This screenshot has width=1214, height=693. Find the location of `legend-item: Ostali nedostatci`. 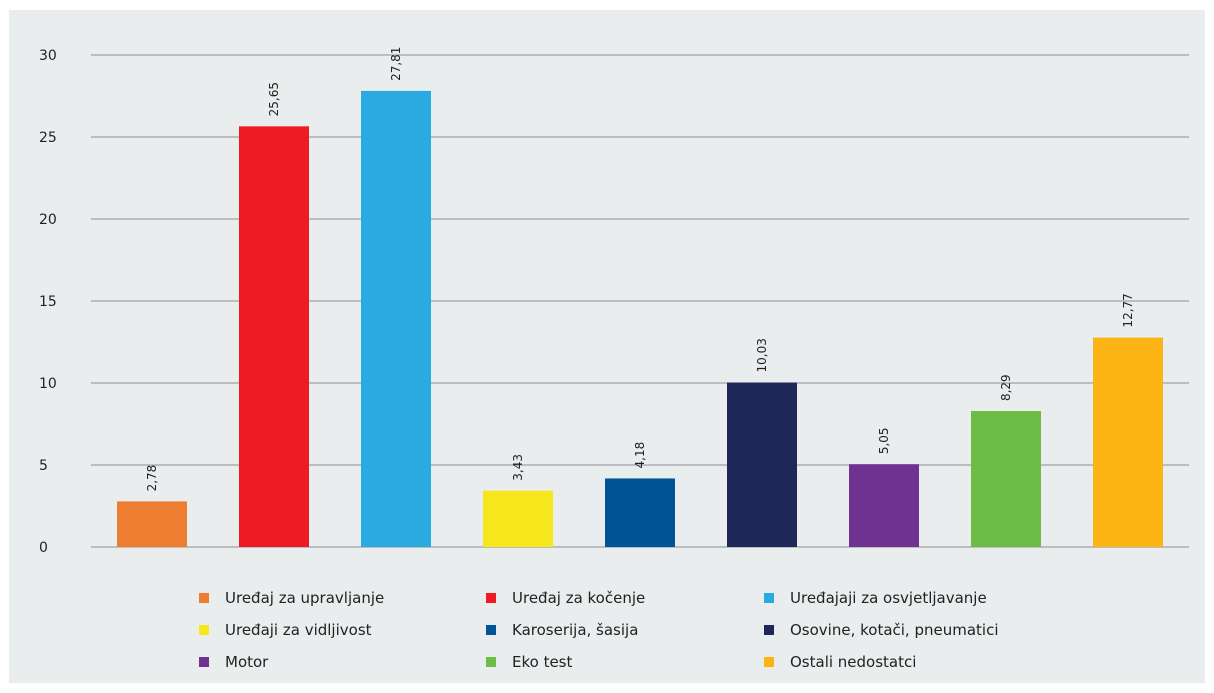

legend-item: Ostali nedostatci is located at coordinates (924, 662).